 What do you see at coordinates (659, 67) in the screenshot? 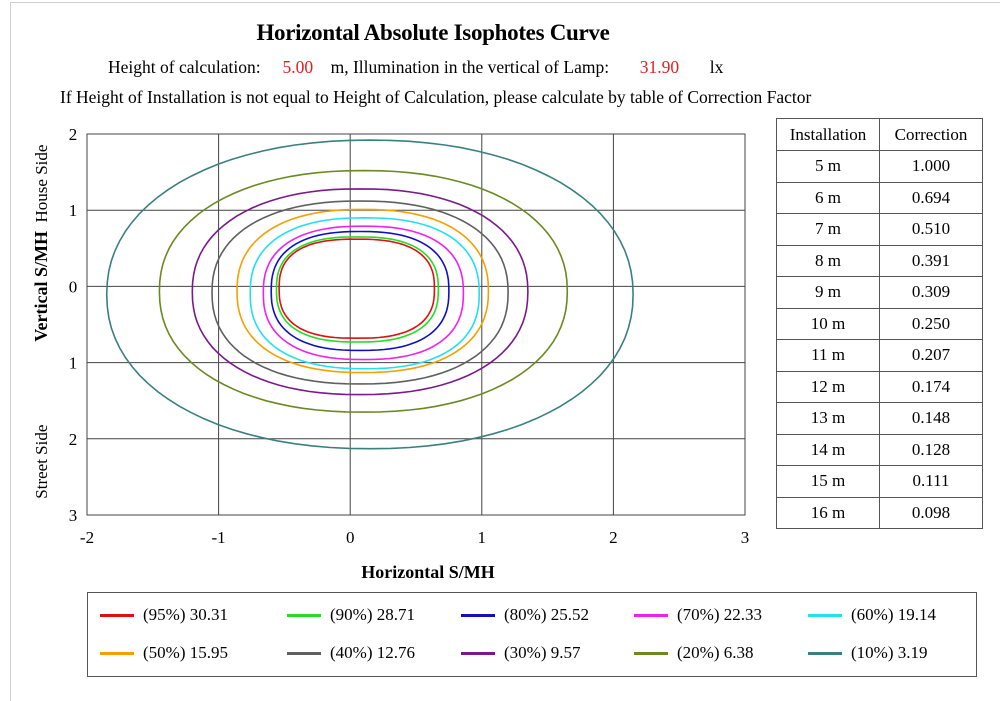
I see `lamp-illumination-value: 31.90` at bounding box center [659, 67].